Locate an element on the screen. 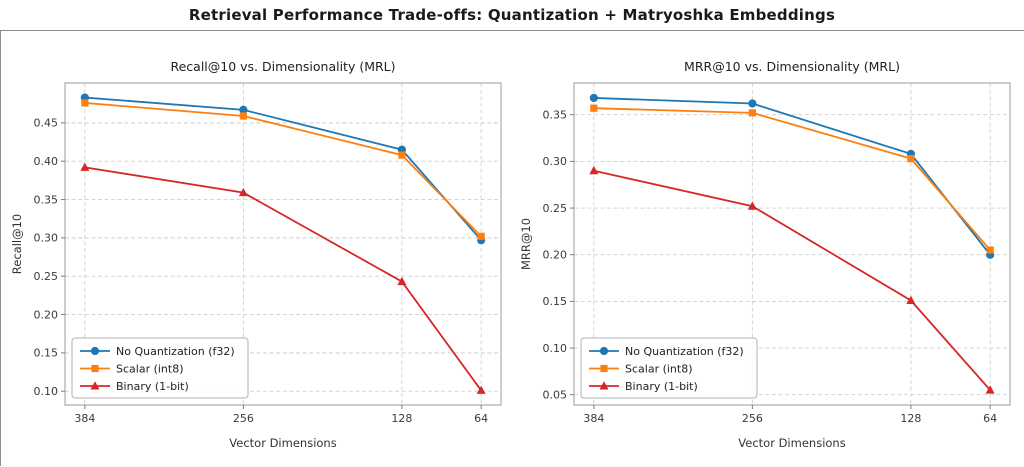 The height and width of the screenshot is (467, 1024). y-tick-label: 0.05 is located at coordinates (554, 395).